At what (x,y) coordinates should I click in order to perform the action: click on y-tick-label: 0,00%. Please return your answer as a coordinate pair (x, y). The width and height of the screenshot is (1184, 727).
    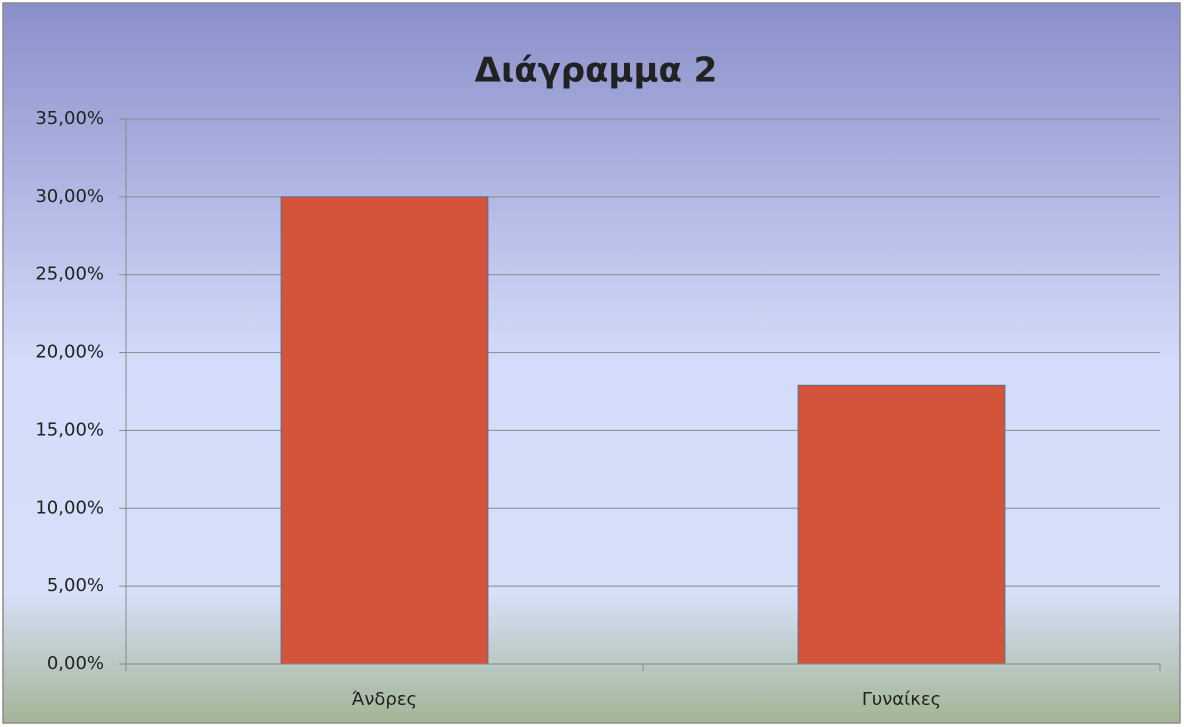
    Looking at the image, I should click on (75, 663).